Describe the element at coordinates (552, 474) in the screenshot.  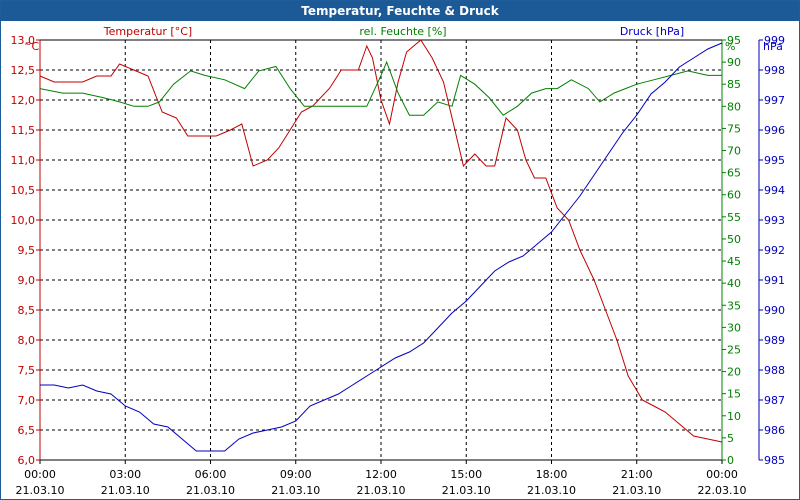
I see `x-tick-time: 18:00` at that location.